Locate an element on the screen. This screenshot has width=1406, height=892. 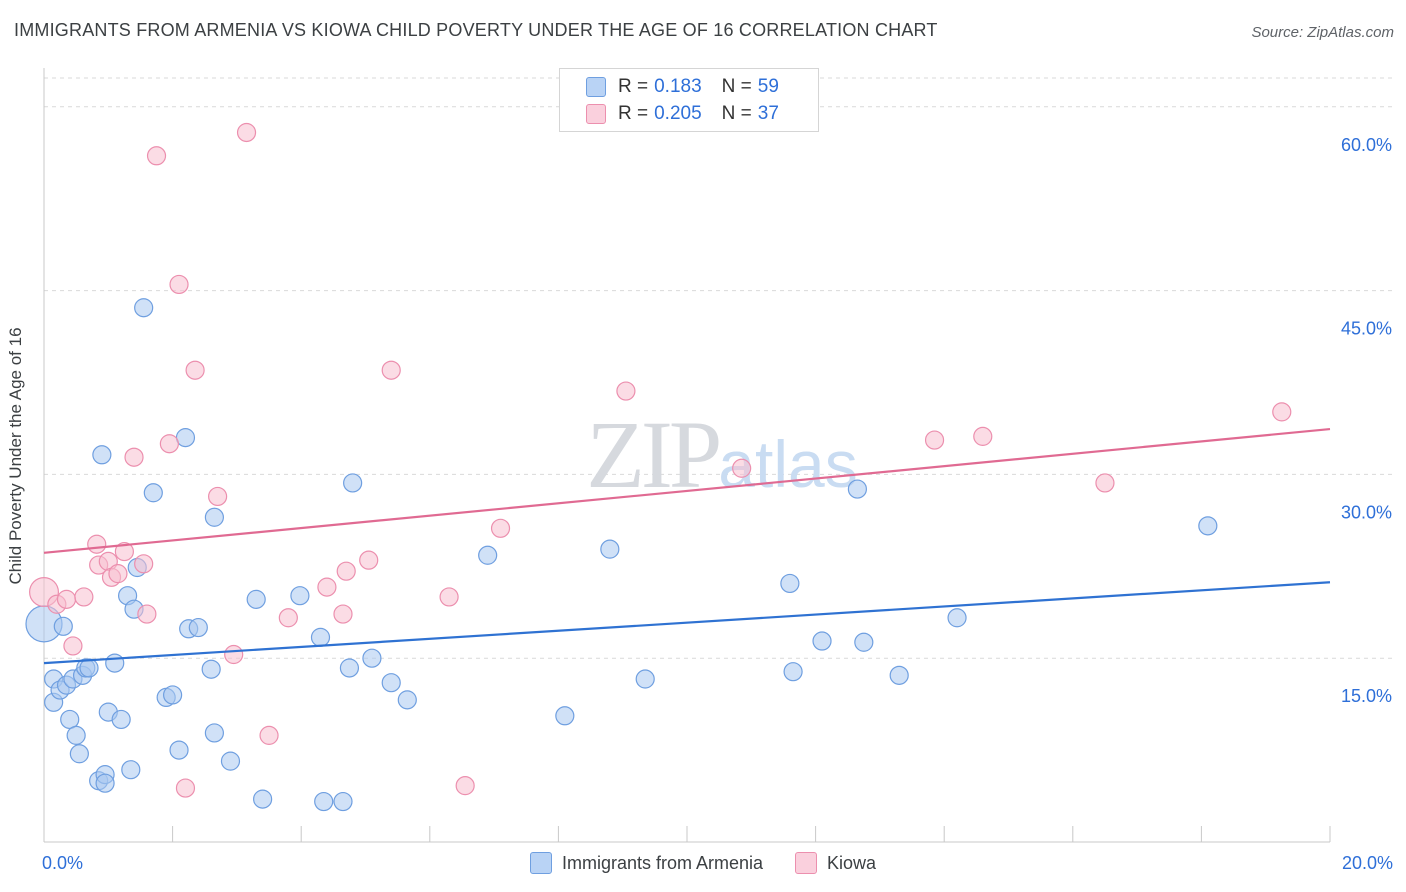
n-value-kiowa: 37 is located at coordinates (768, 113).